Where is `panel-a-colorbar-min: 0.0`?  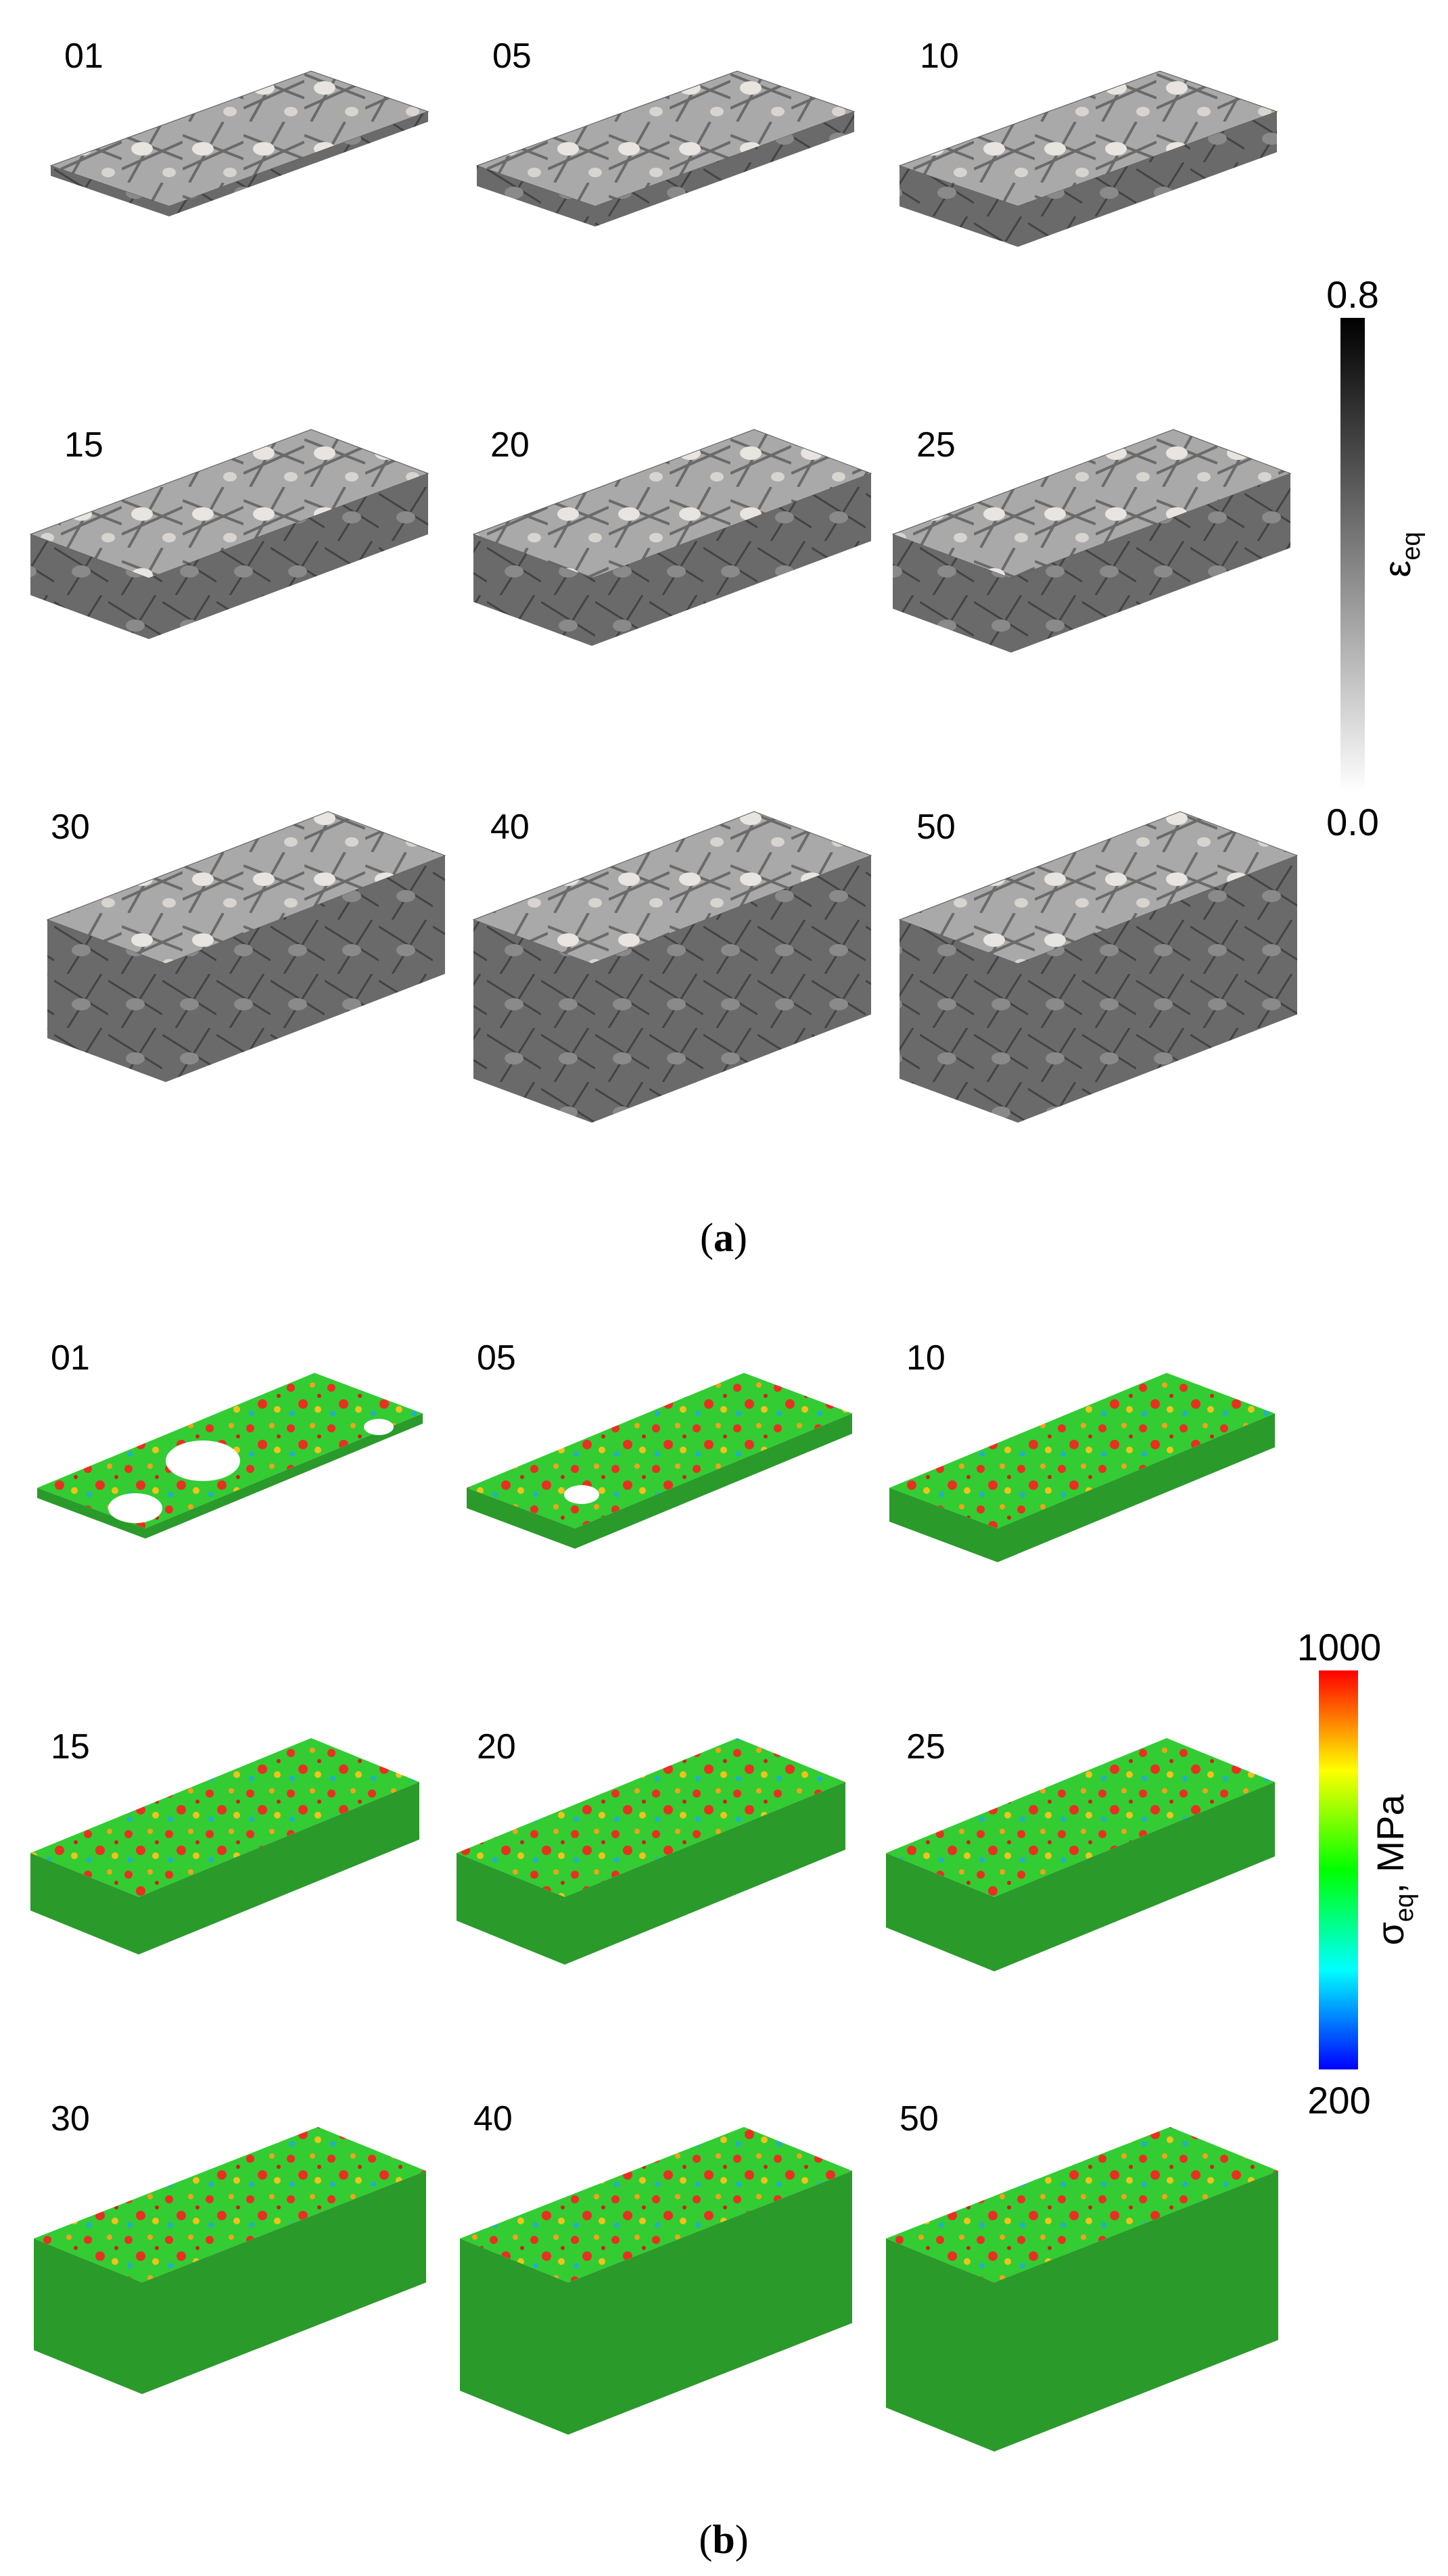
panel-a-colorbar-min: 0.0 is located at coordinates (1352, 822).